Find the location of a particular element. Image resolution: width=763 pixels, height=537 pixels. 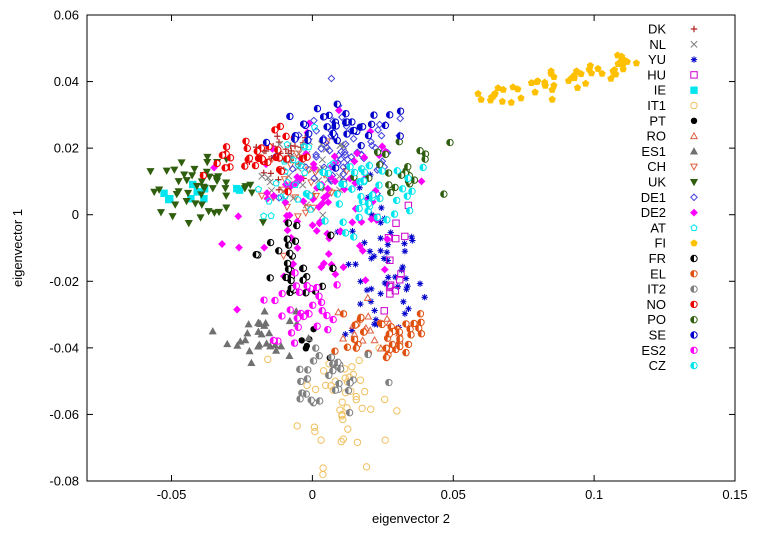

point-nl is located at coordinates (339, 176).